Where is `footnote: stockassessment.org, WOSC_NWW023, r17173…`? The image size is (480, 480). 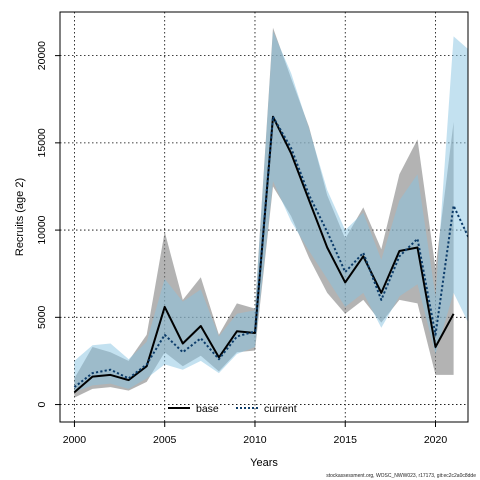
footnote: stockassessment.org, WOSC_NWW023, r17173… is located at coordinates (401, 476).